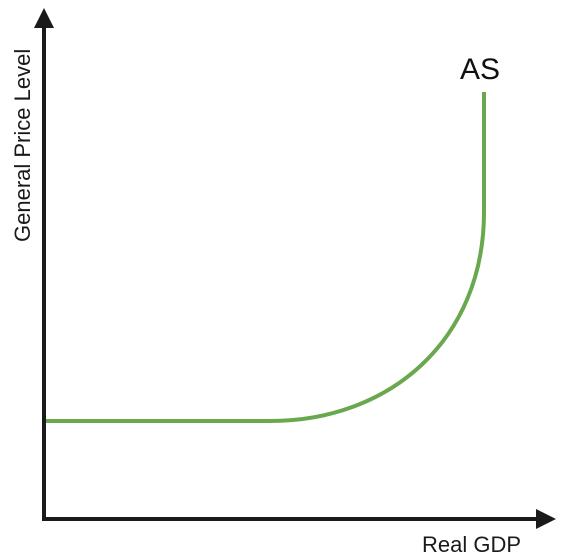  What do you see at coordinates (480, 69) in the screenshot?
I see `as-curve-label: AS` at bounding box center [480, 69].